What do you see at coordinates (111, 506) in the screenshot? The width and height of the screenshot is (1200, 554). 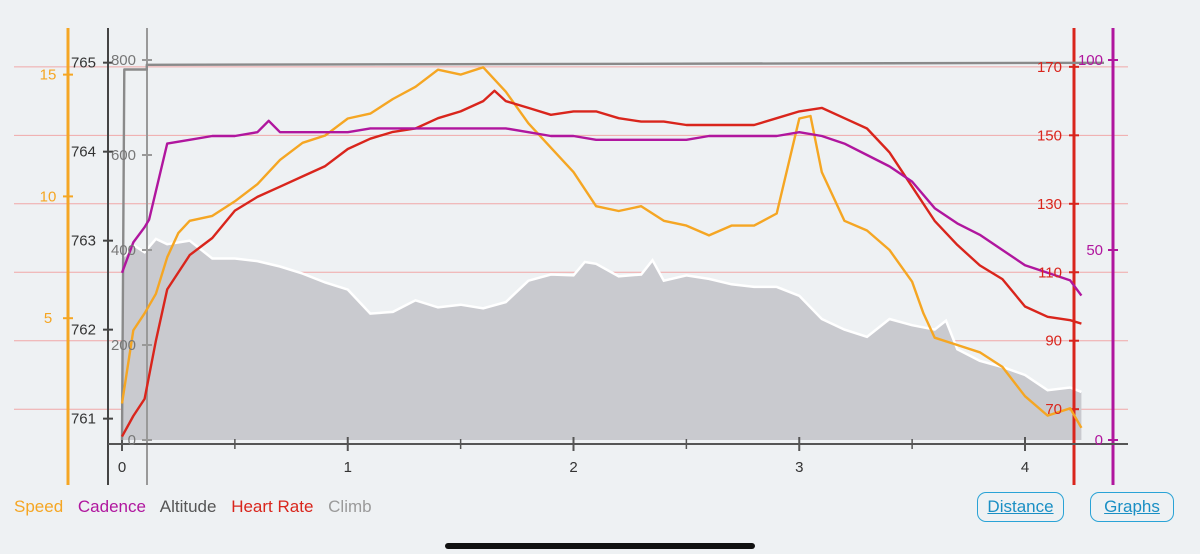 I see `legend-cadence: Cadence` at bounding box center [111, 506].